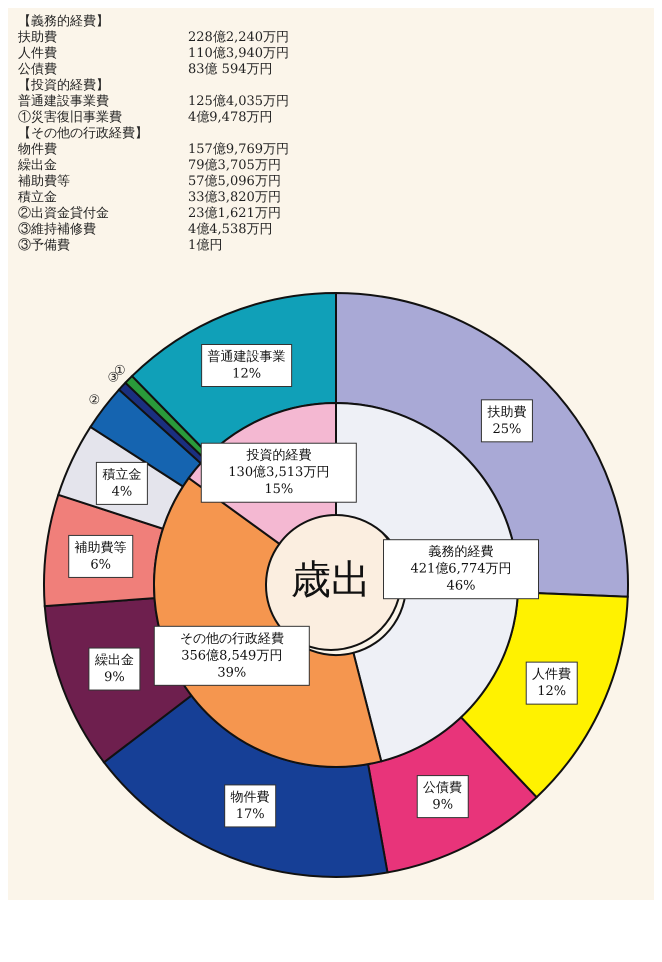 This screenshot has width=662, height=962. I want to click on data-label: 25%, so click(507, 429).